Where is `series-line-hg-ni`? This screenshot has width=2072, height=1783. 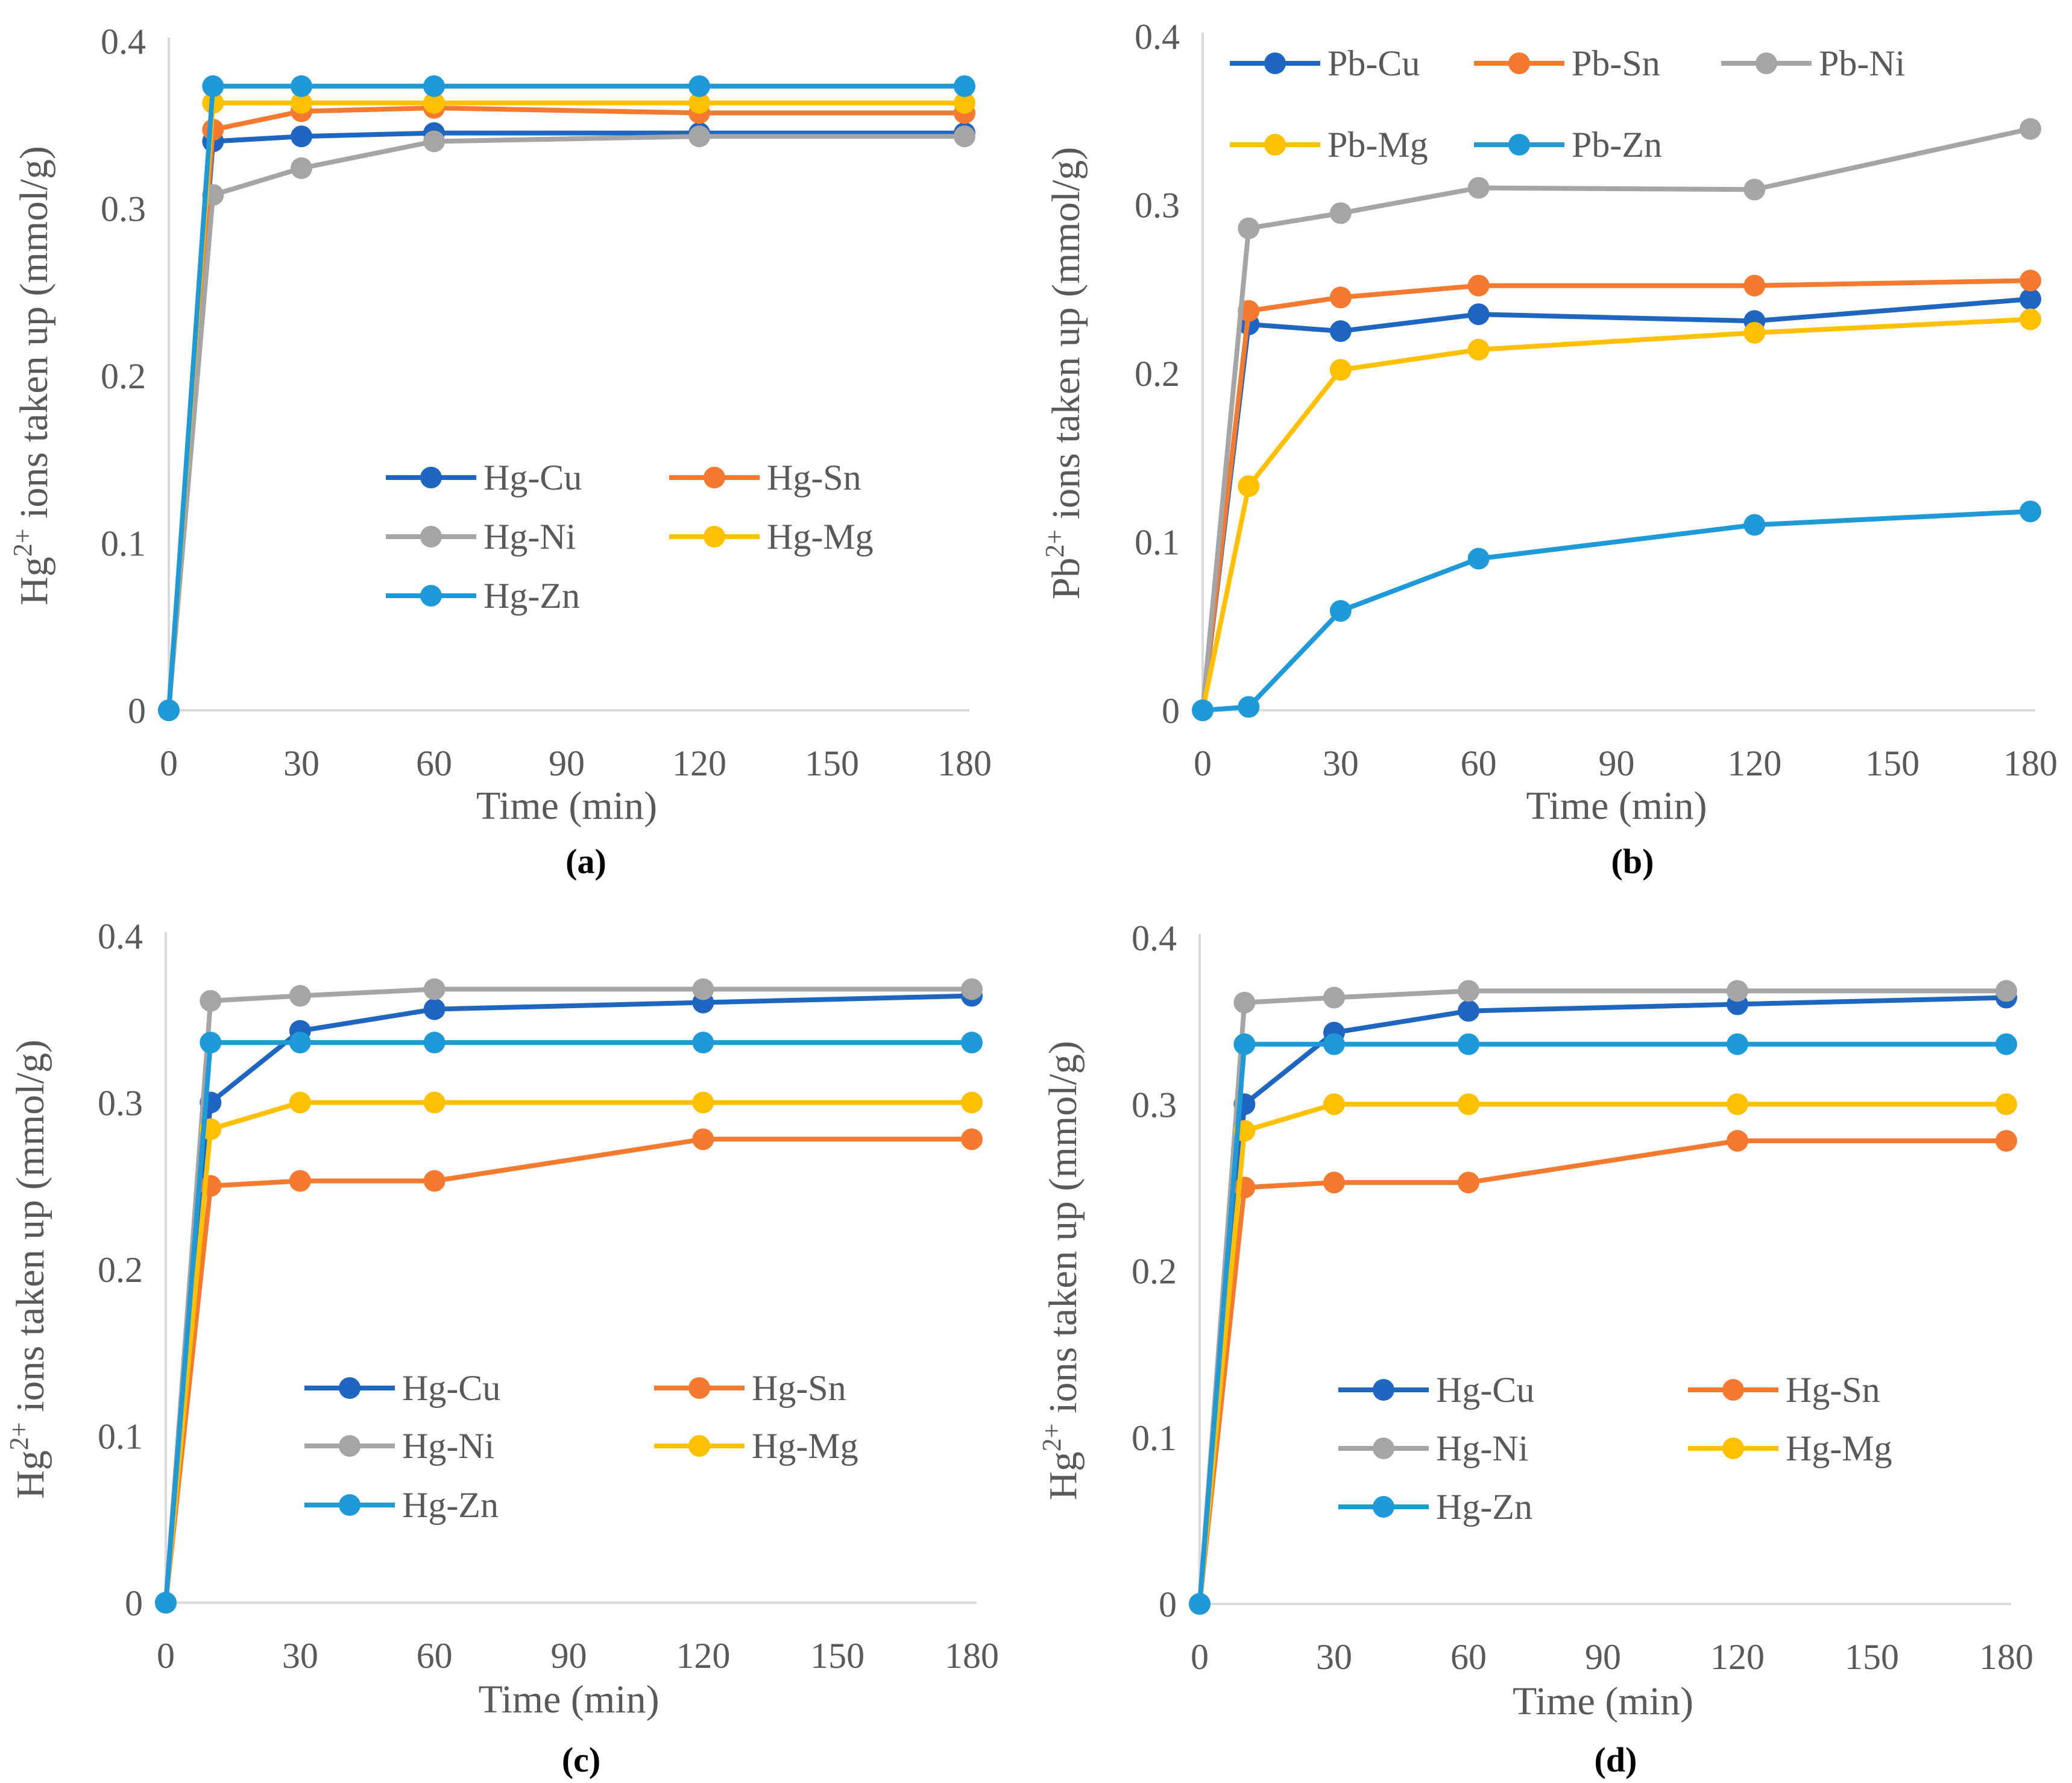
series-line-hg-ni is located at coordinates (565, 422).